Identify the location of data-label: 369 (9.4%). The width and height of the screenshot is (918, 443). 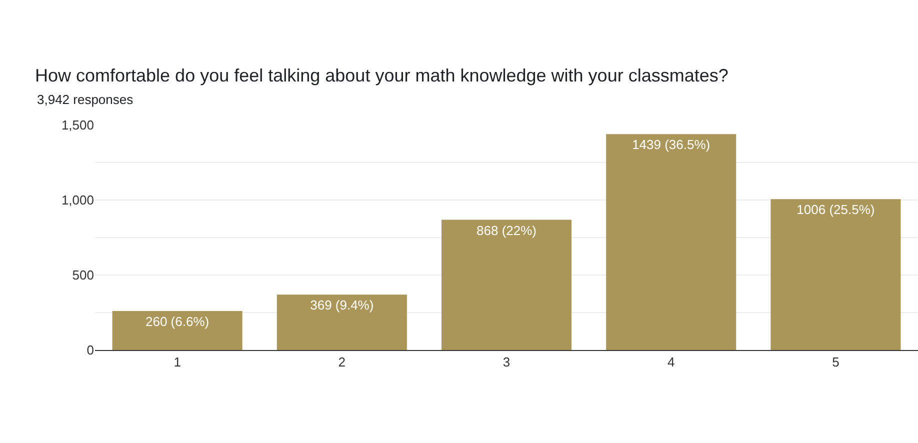
(342, 305).